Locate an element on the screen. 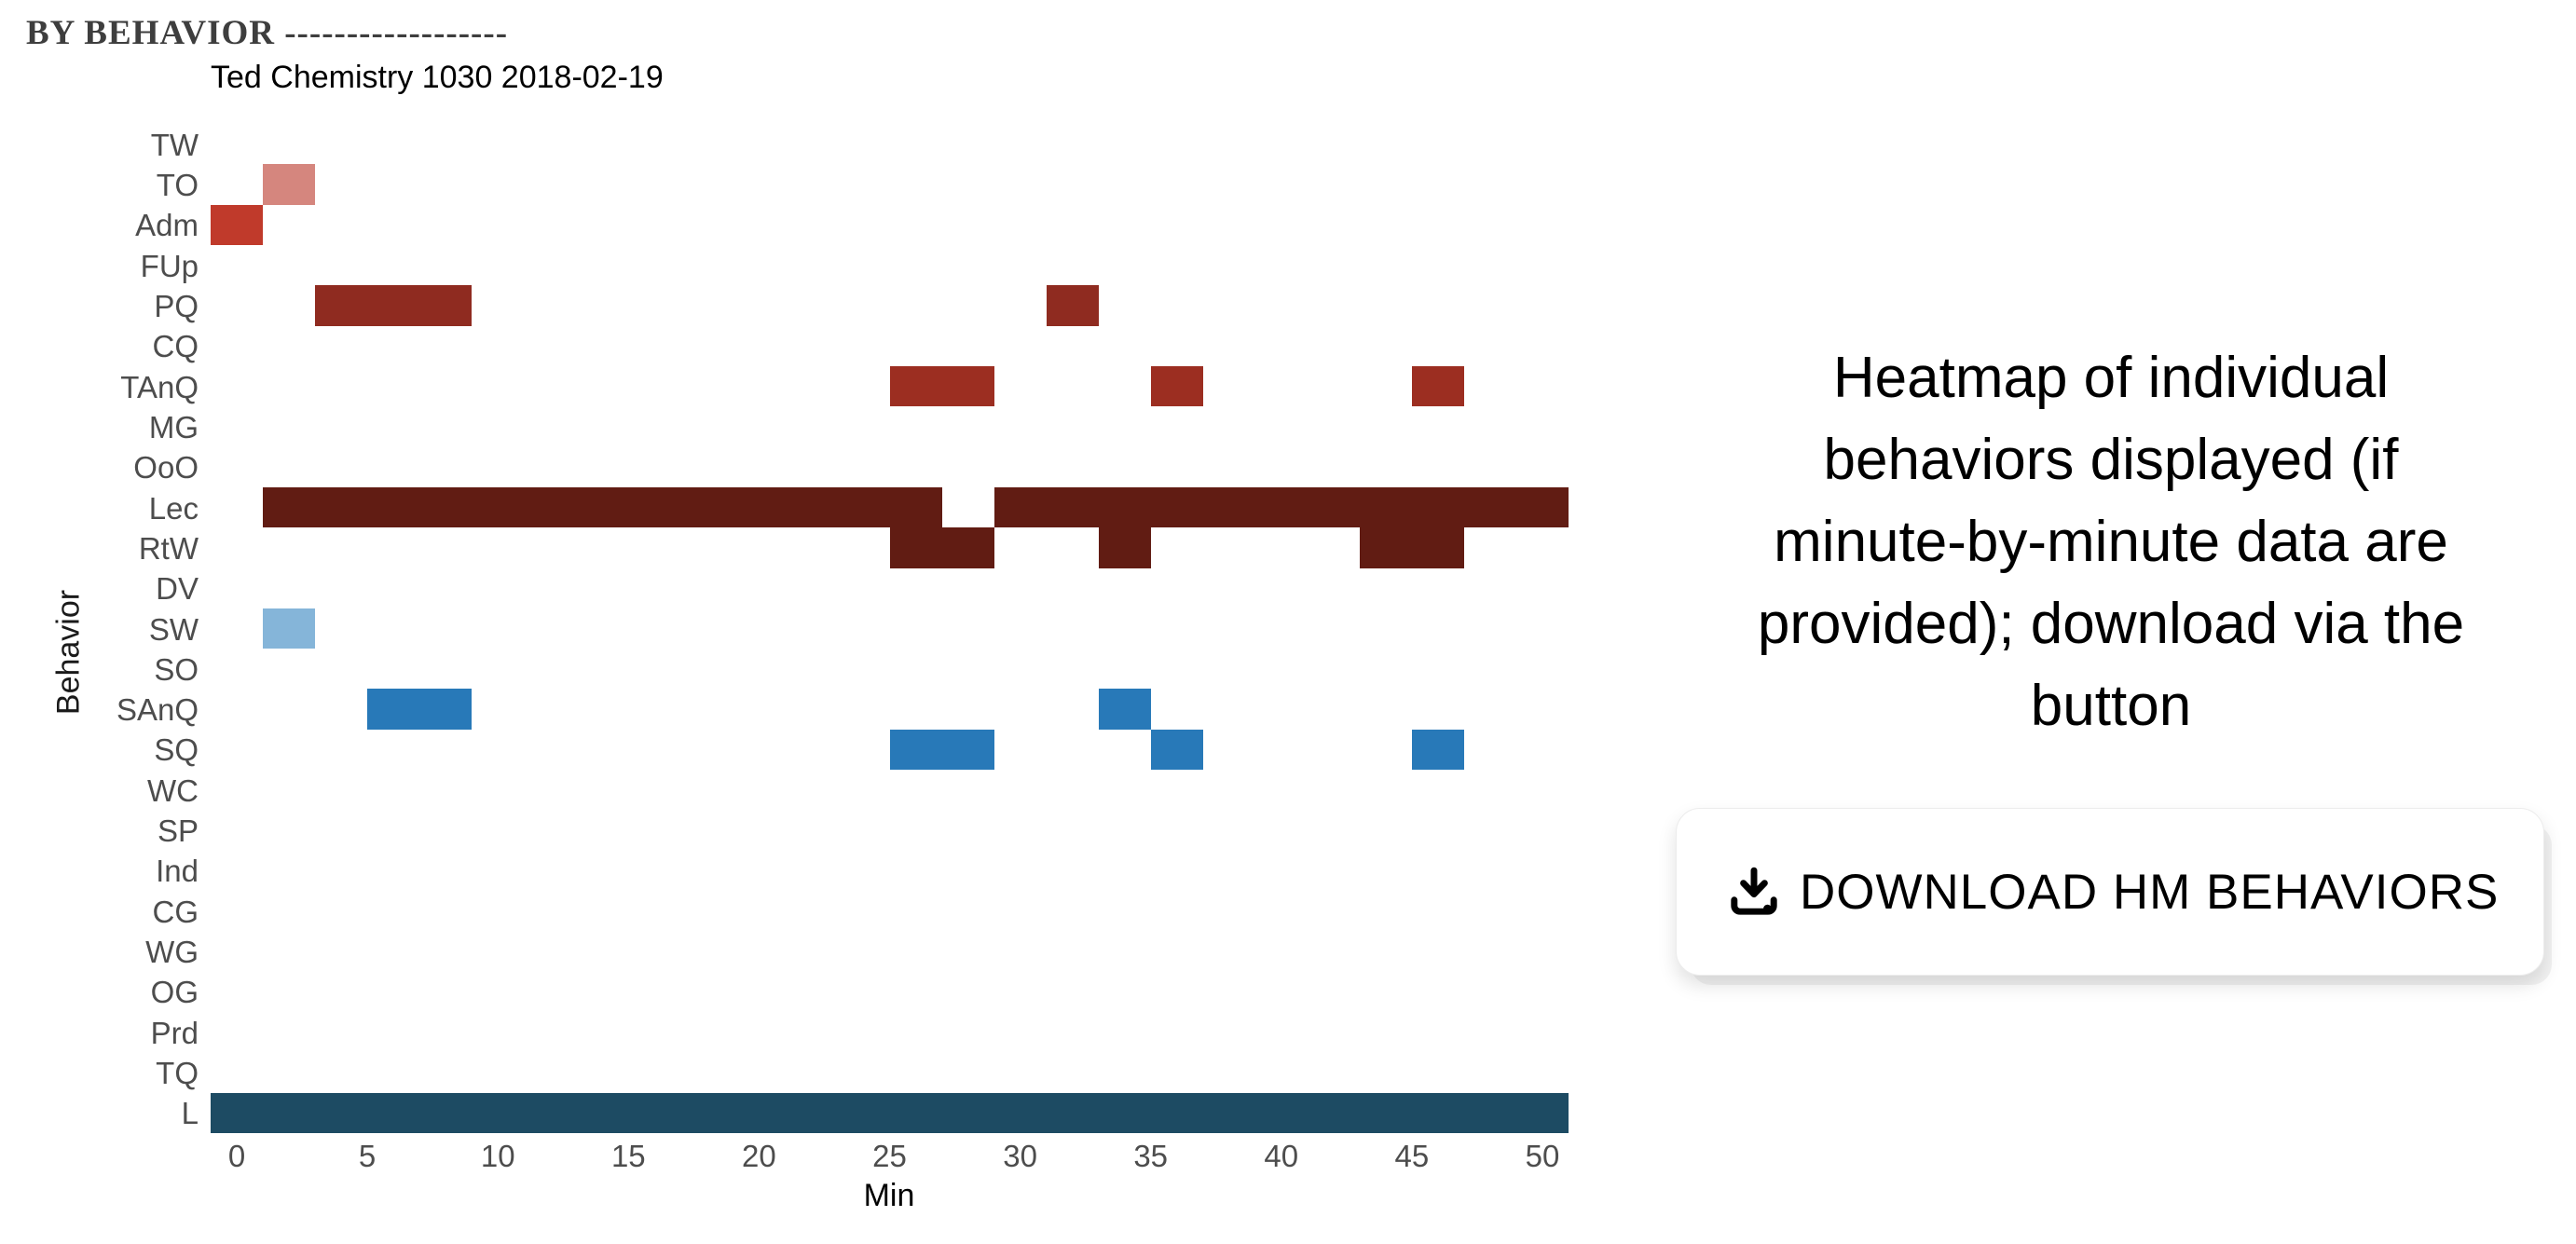 The height and width of the screenshot is (1244, 2576). y-tick-label-SW: SW is located at coordinates (173, 629).